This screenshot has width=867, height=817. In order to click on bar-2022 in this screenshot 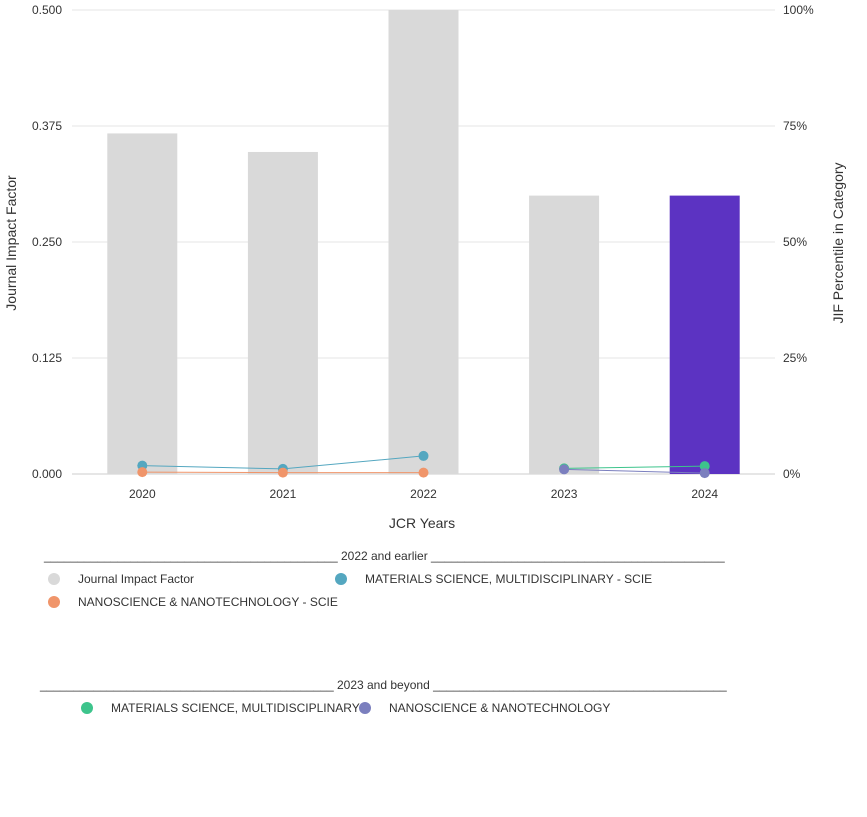, I will do `click(423, 242)`.